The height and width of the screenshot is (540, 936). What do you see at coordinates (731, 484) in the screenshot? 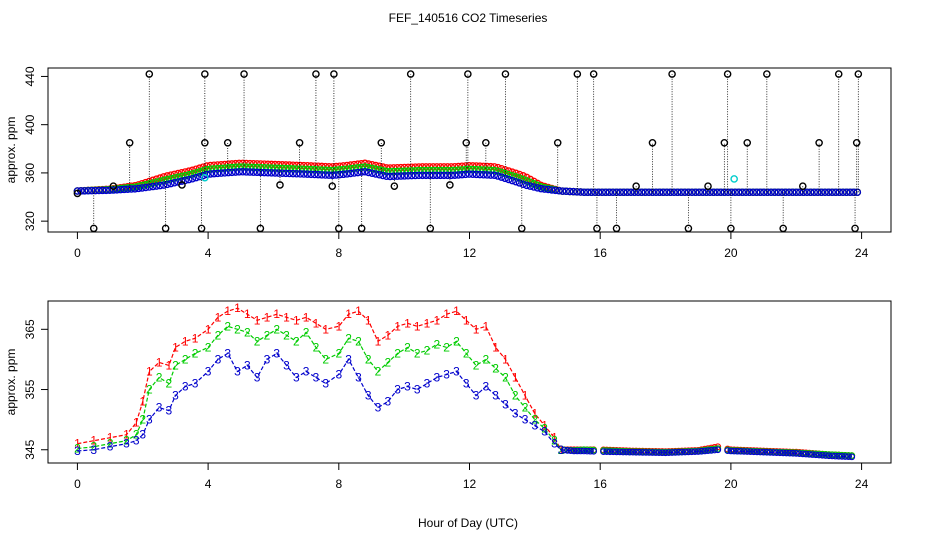
I see `bottom-x-tick-label: 20` at bounding box center [731, 484].